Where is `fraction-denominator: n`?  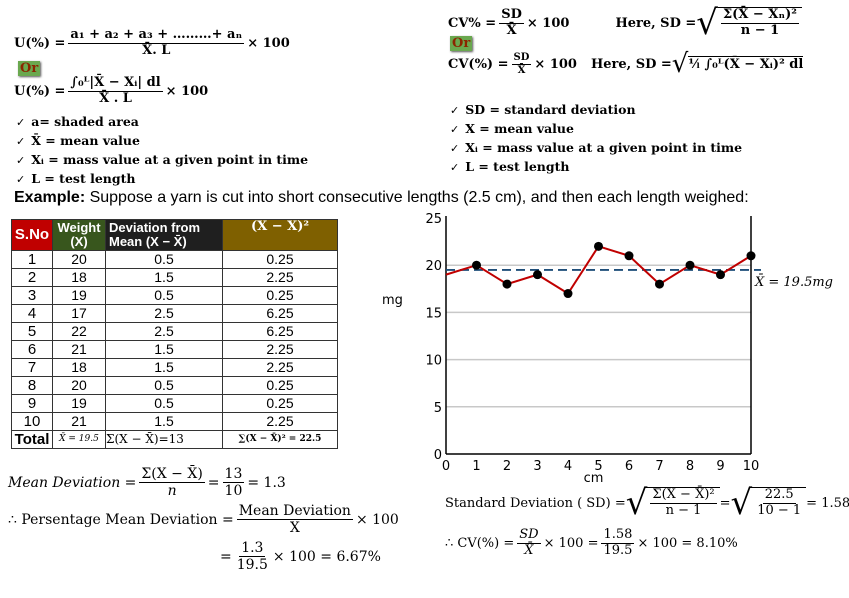
fraction-denominator: n is located at coordinates (172, 491).